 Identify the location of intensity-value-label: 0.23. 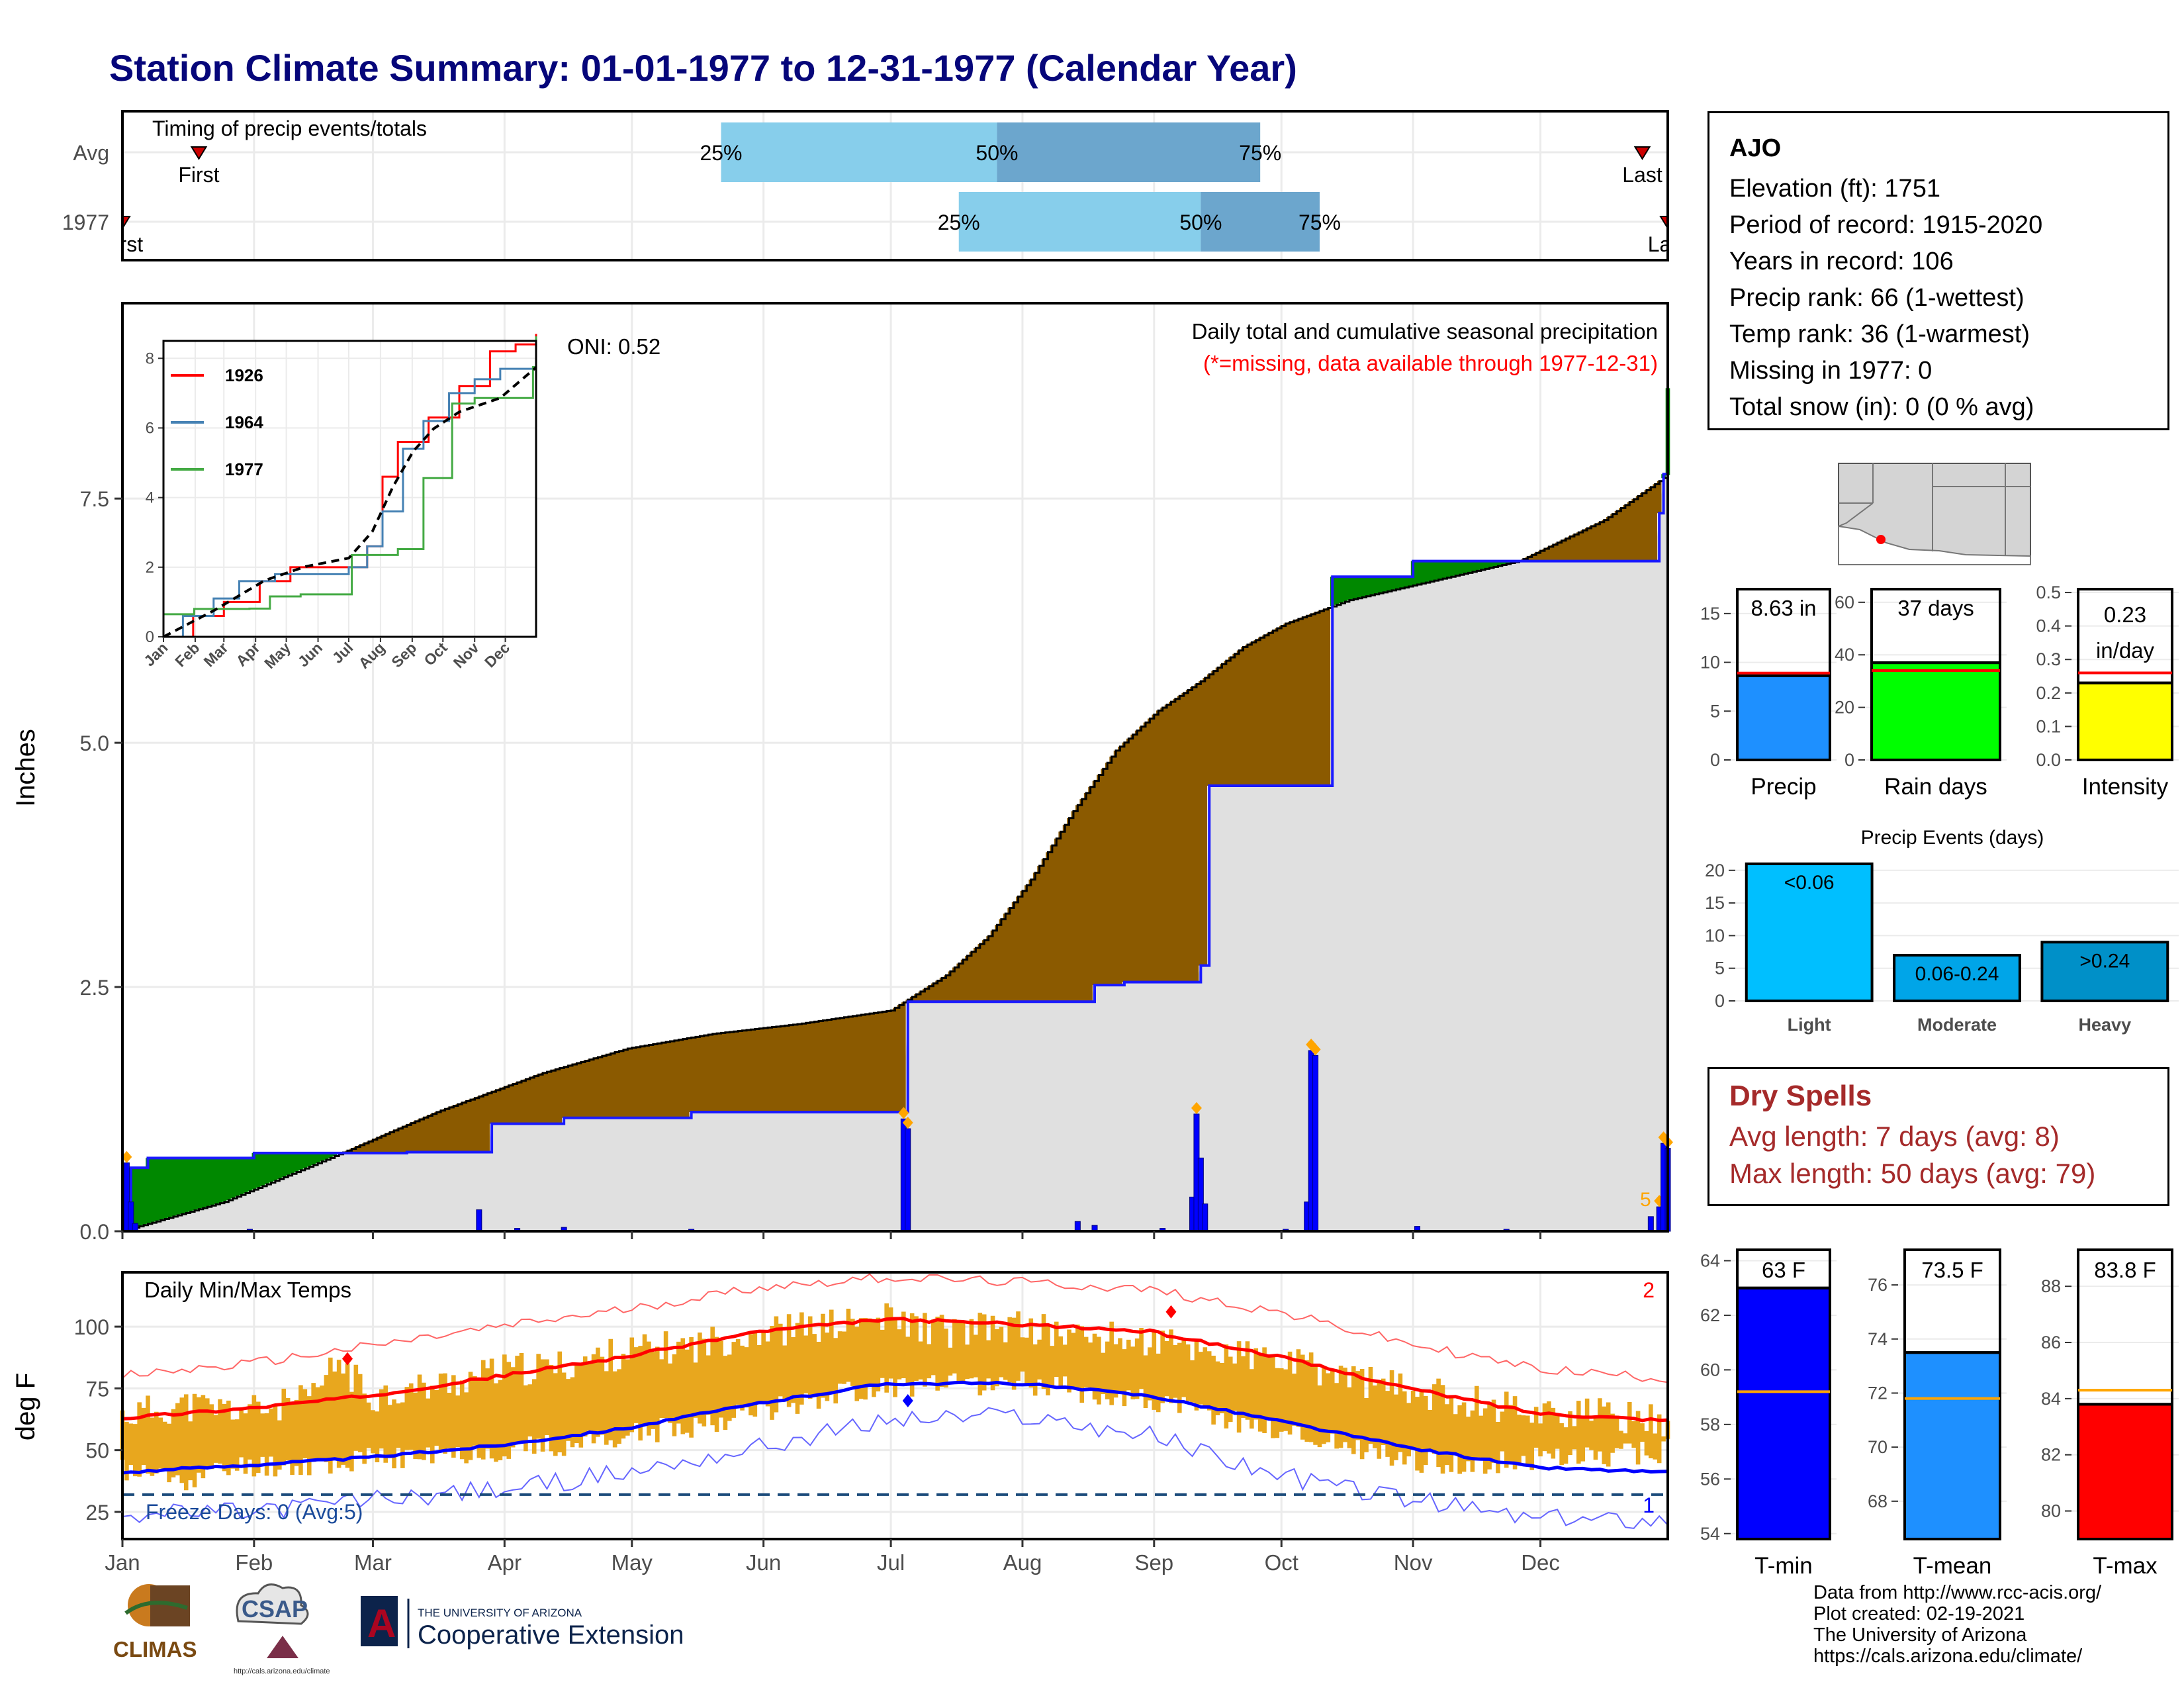
(2125, 614).